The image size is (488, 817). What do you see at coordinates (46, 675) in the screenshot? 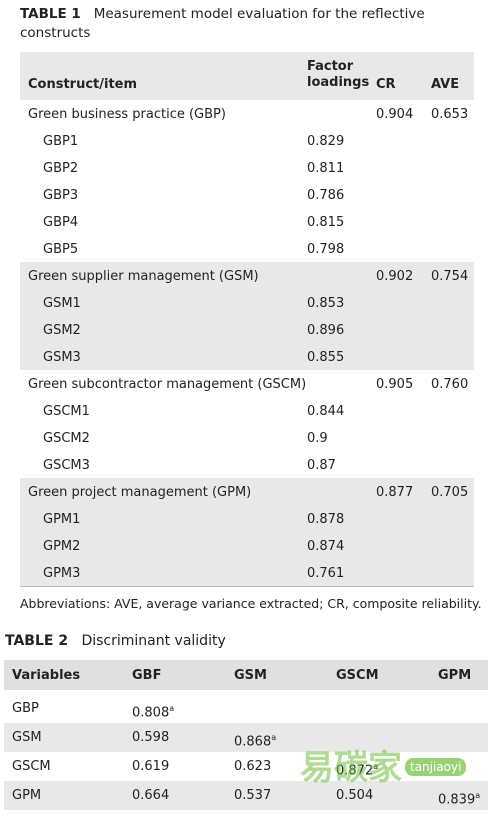
I see `header: Variables` at bounding box center [46, 675].